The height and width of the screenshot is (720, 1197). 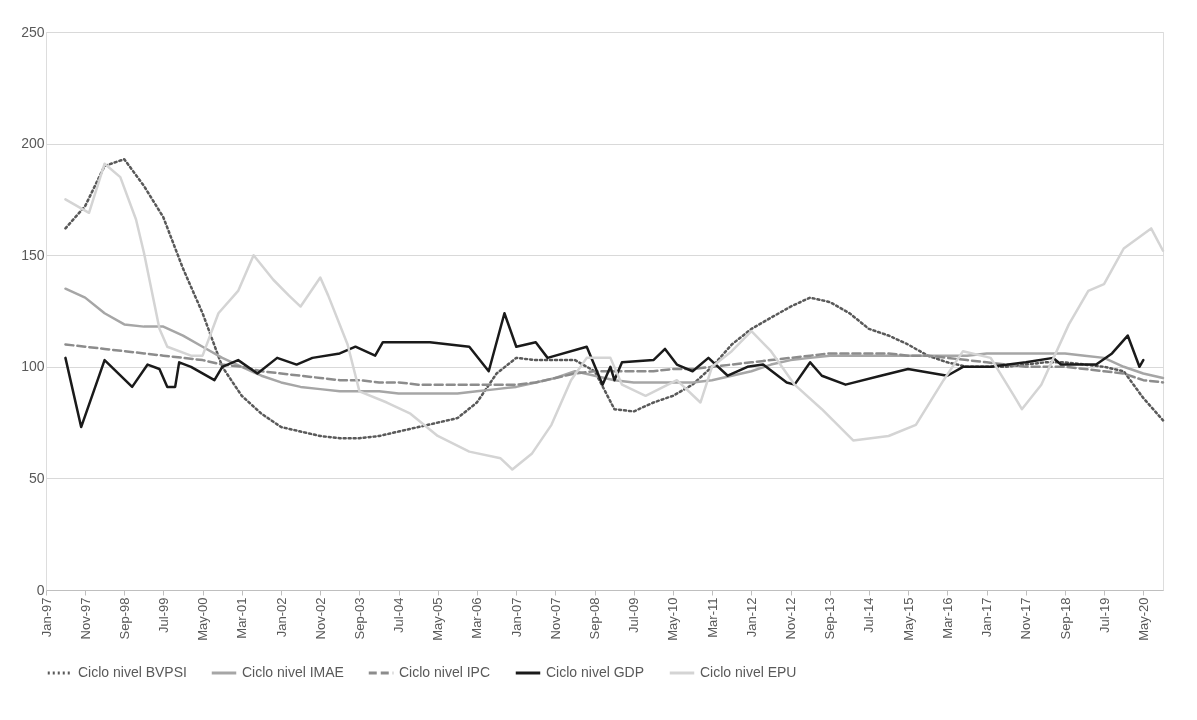 I want to click on legend-label: Ciclo nivel GDP, so click(x=595, y=672).